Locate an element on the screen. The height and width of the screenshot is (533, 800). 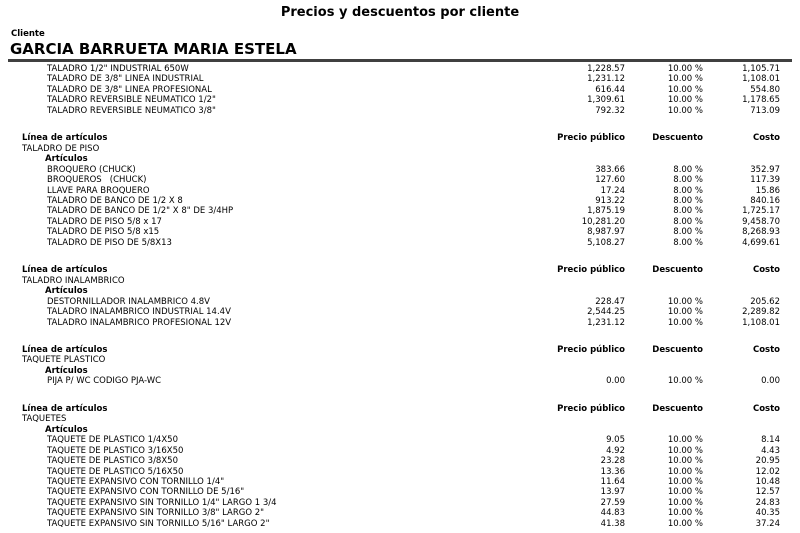
article-cost: 1,178.65 is located at coordinates (761, 100).